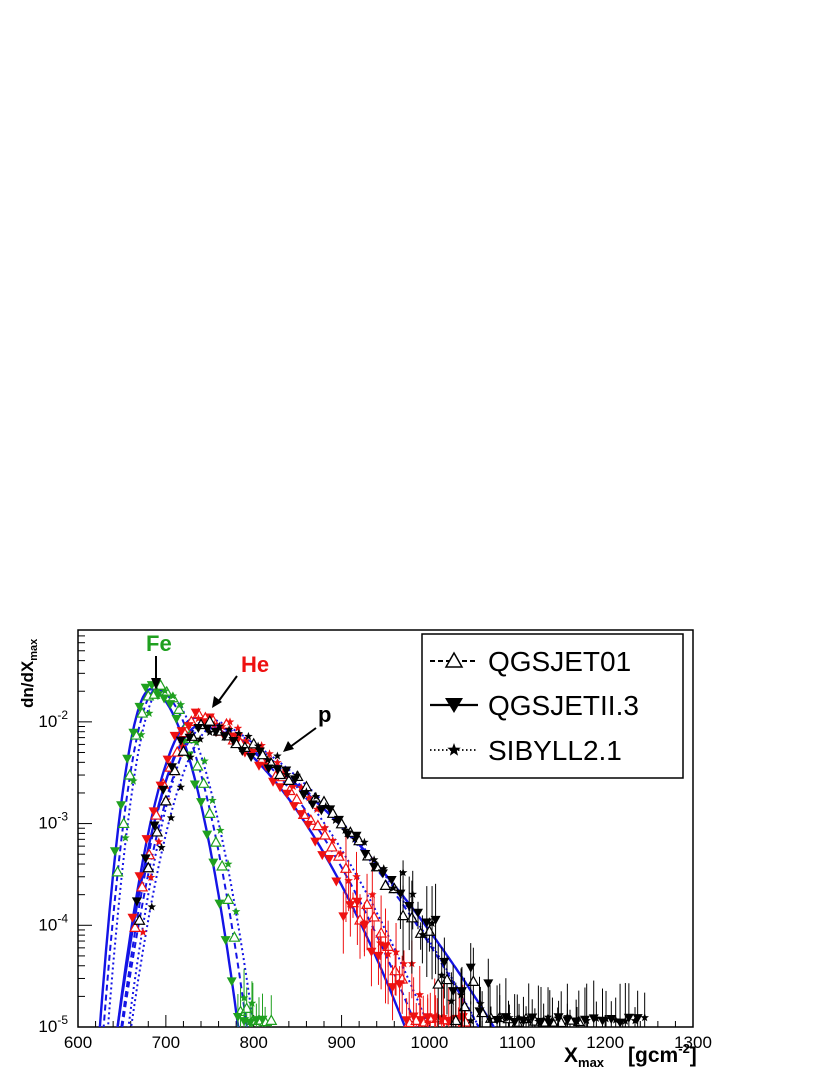 This screenshot has width=830, height=1075. What do you see at coordinates (559, 661) in the screenshot?
I see `legend-label-qgsjet01: QGSJET01` at bounding box center [559, 661].